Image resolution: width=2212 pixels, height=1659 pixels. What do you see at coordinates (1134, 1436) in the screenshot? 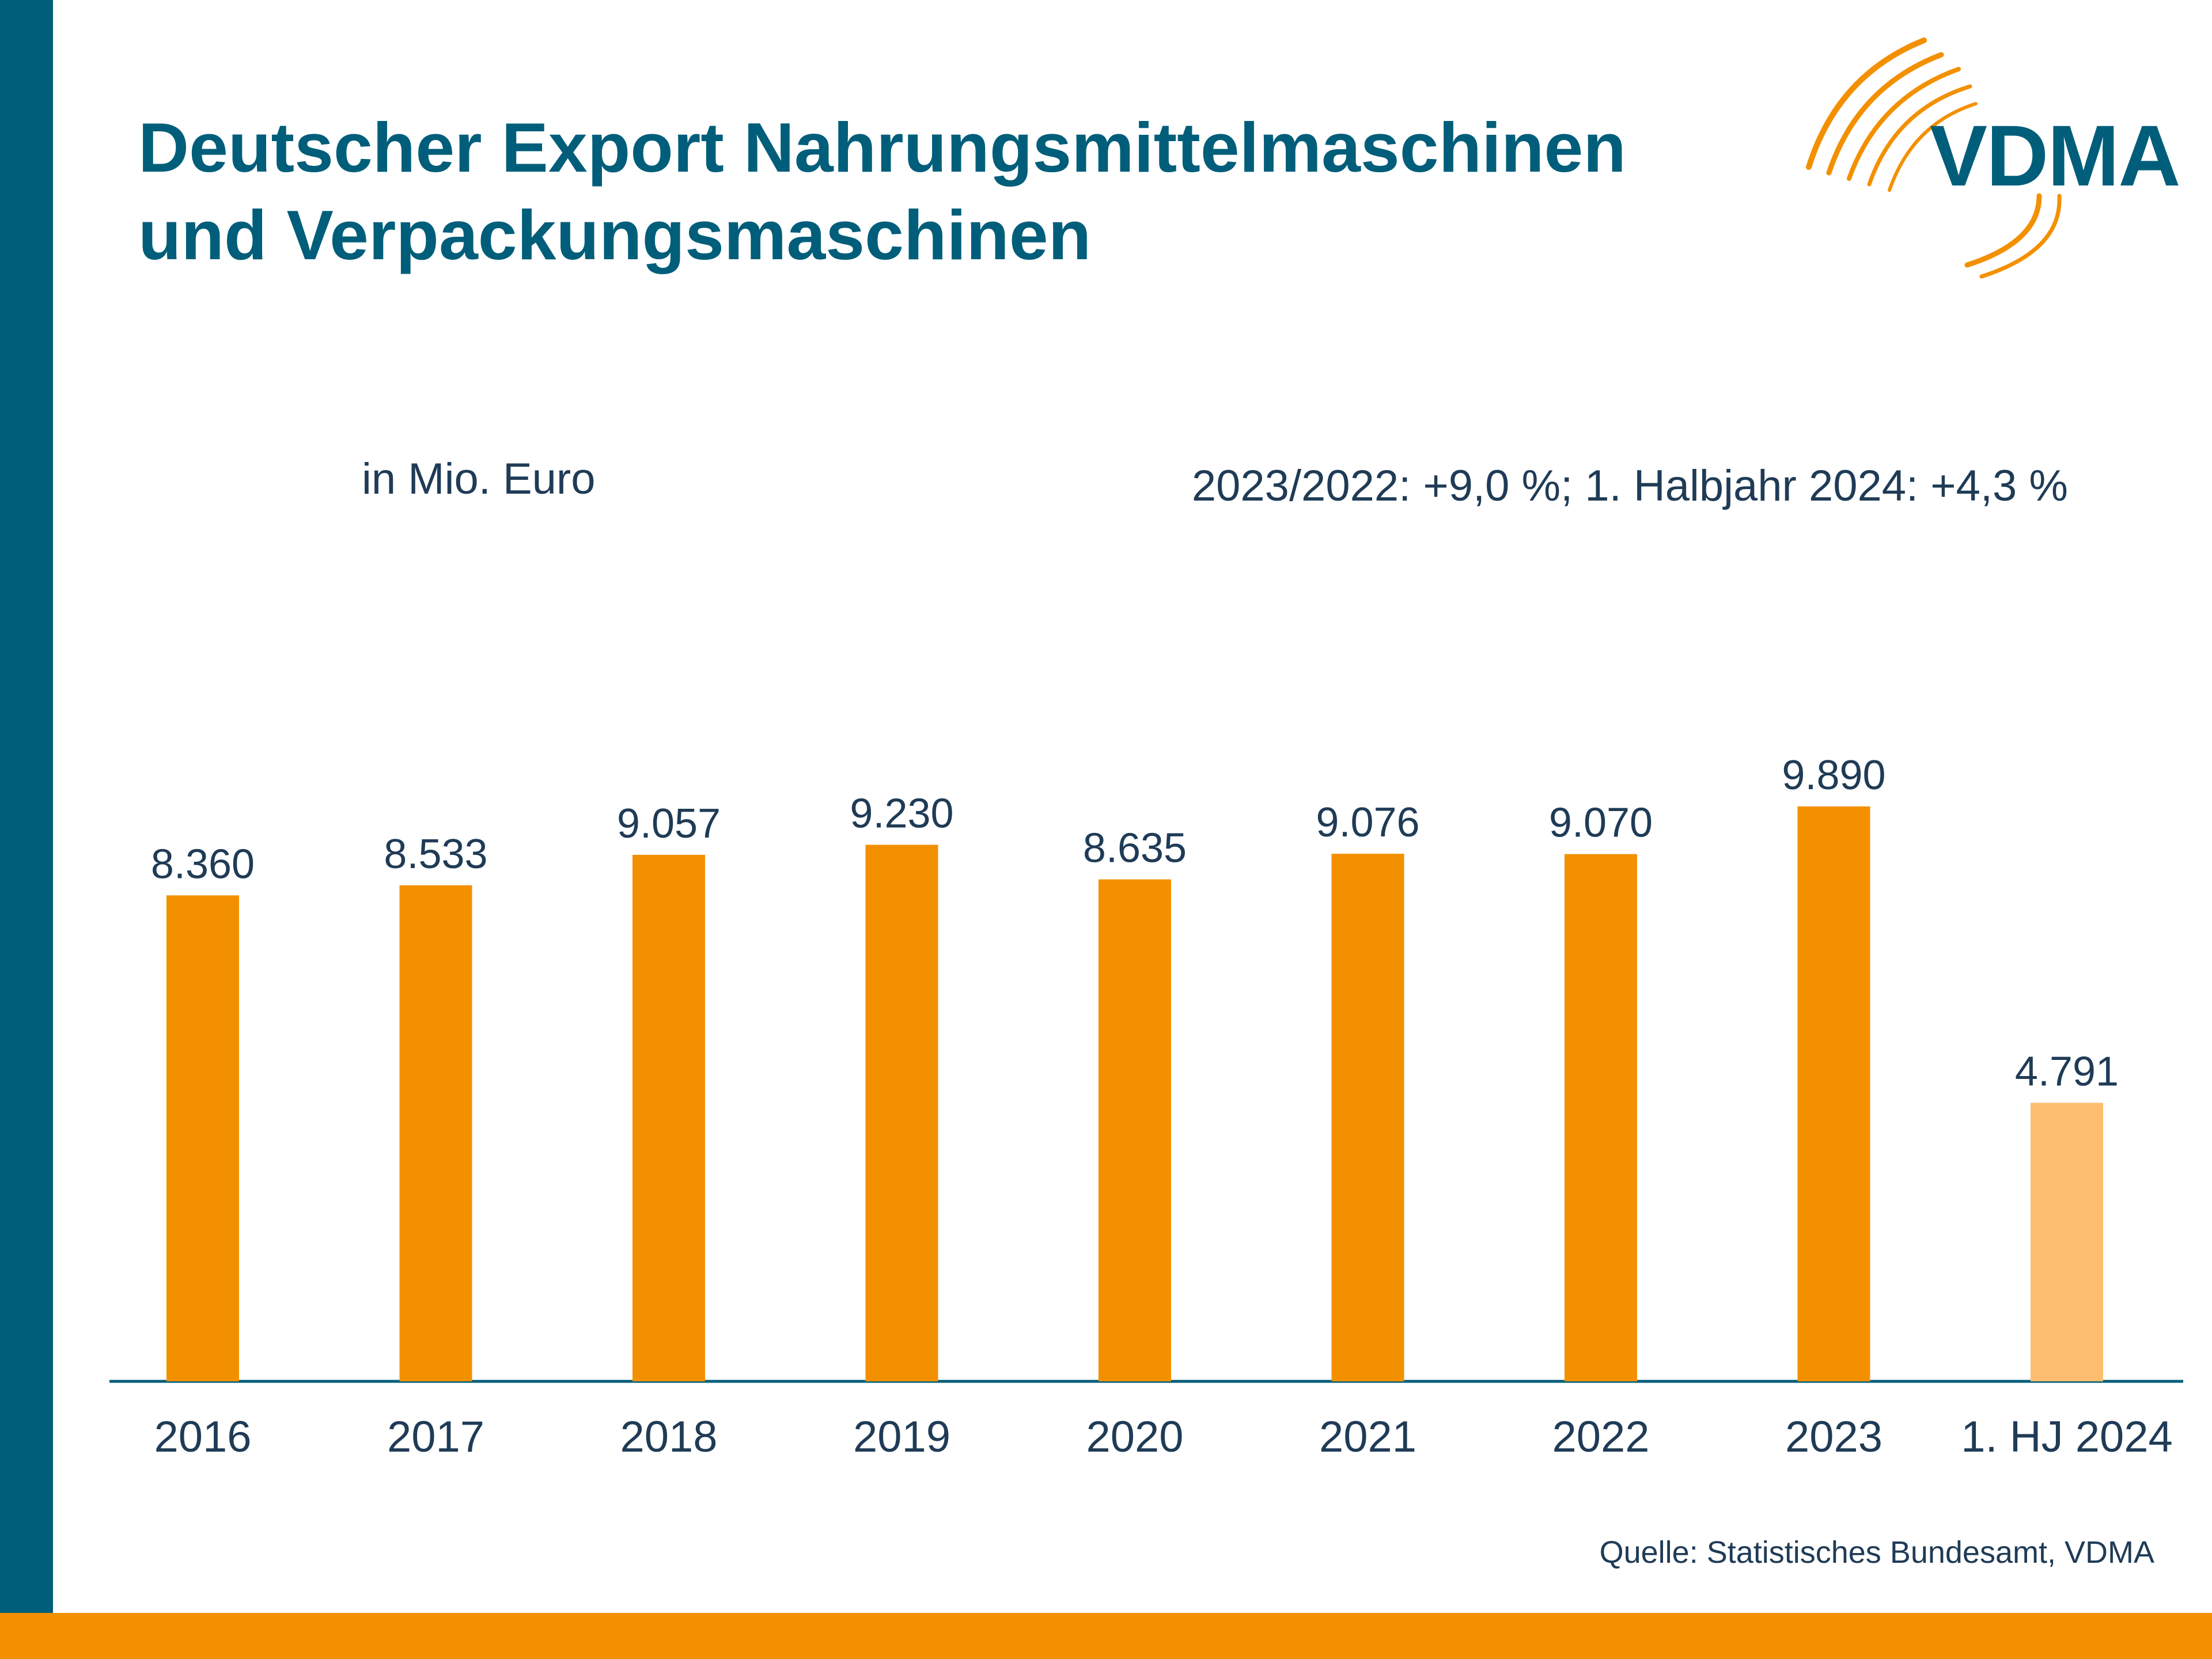
I see `x-tick-label: 2020` at bounding box center [1134, 1436].